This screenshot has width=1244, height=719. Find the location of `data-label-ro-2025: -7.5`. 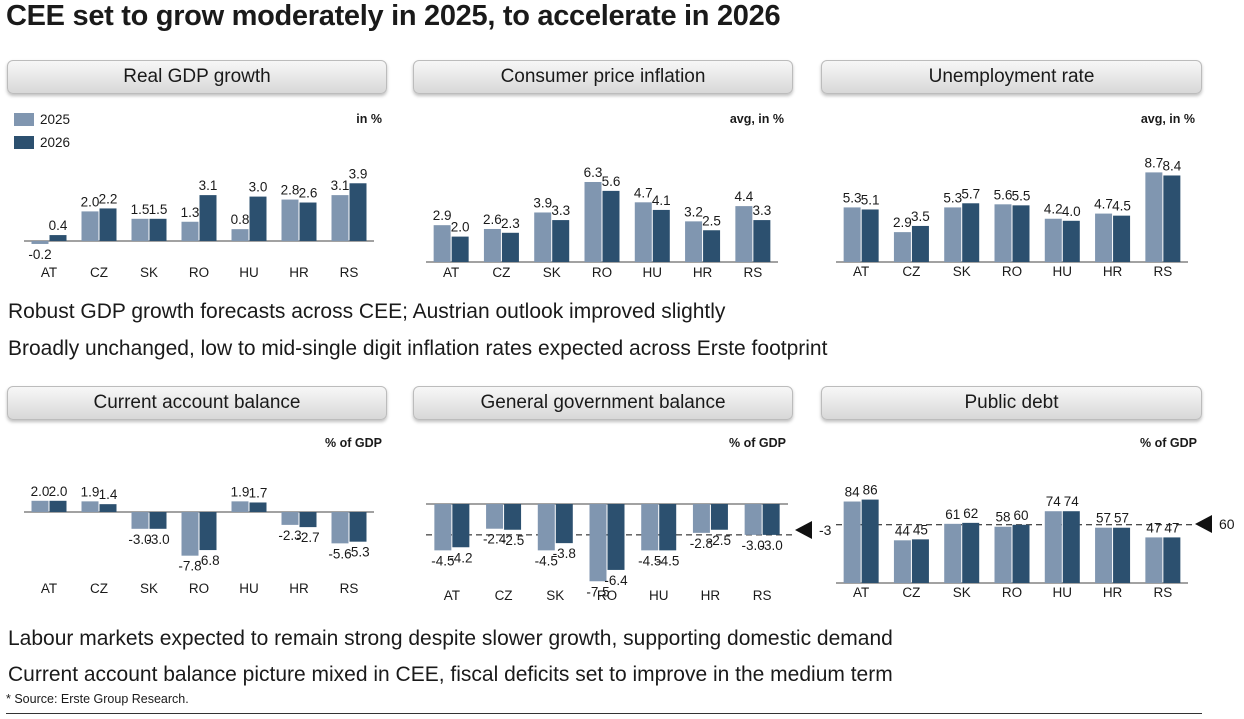

data-label-ro-2025: -7.5 is located at coordinates (597, 591).